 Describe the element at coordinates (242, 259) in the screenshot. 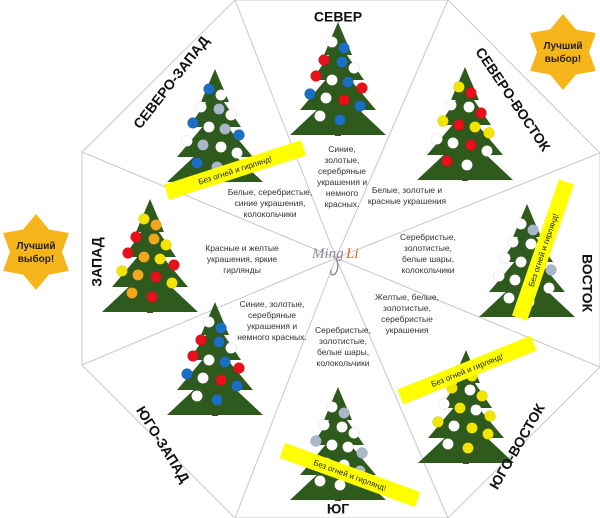

I see `sector-description-west: Красные и желтые украшения, яркие гирлянды` at that location.